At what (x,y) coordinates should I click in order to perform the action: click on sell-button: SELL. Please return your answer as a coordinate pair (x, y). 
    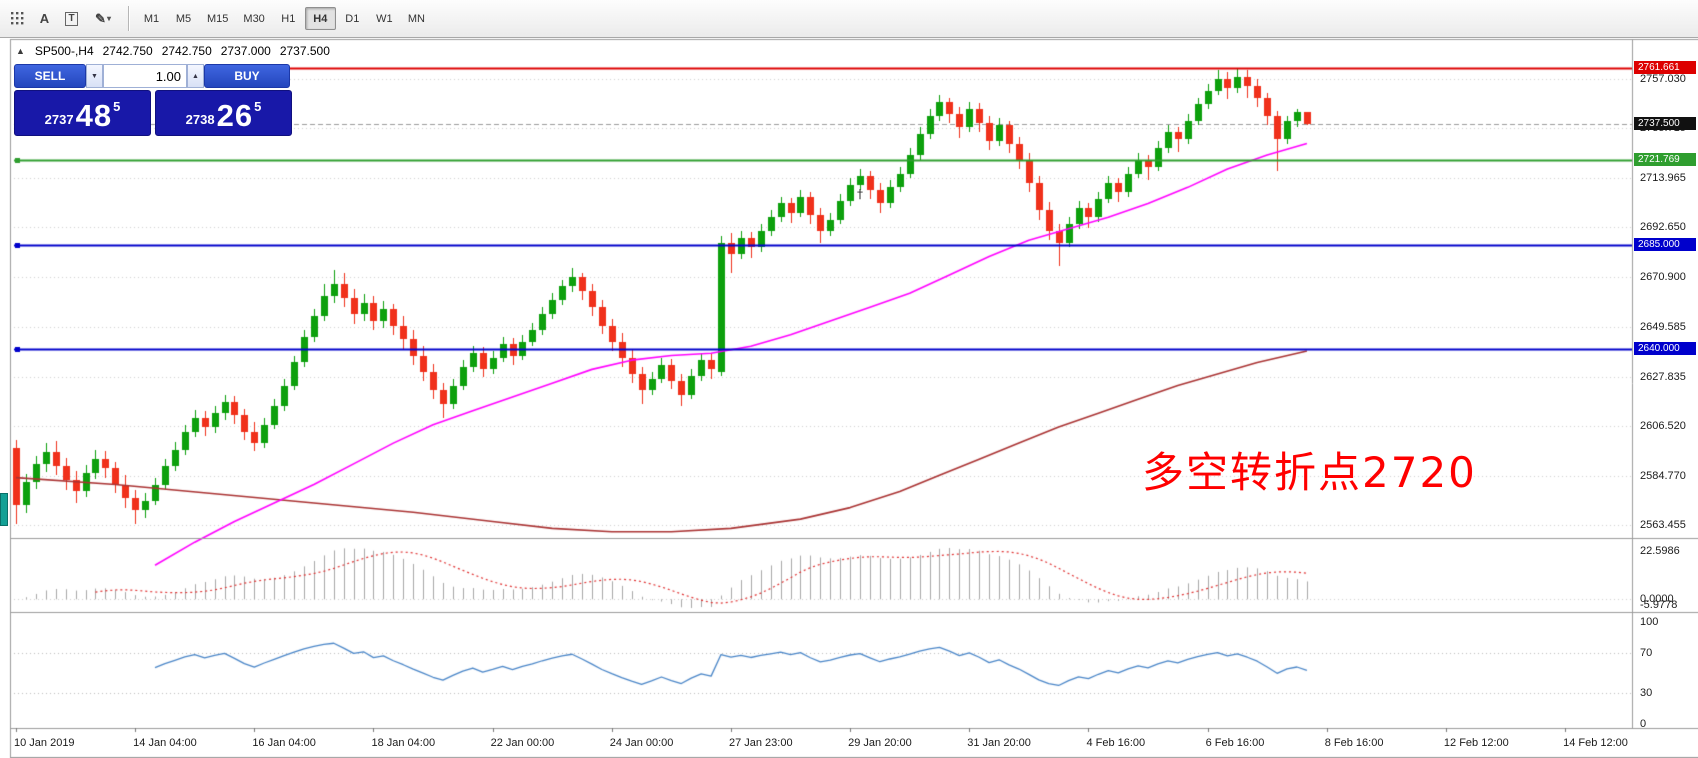
    Looking at the image, I should click on (50, 76).